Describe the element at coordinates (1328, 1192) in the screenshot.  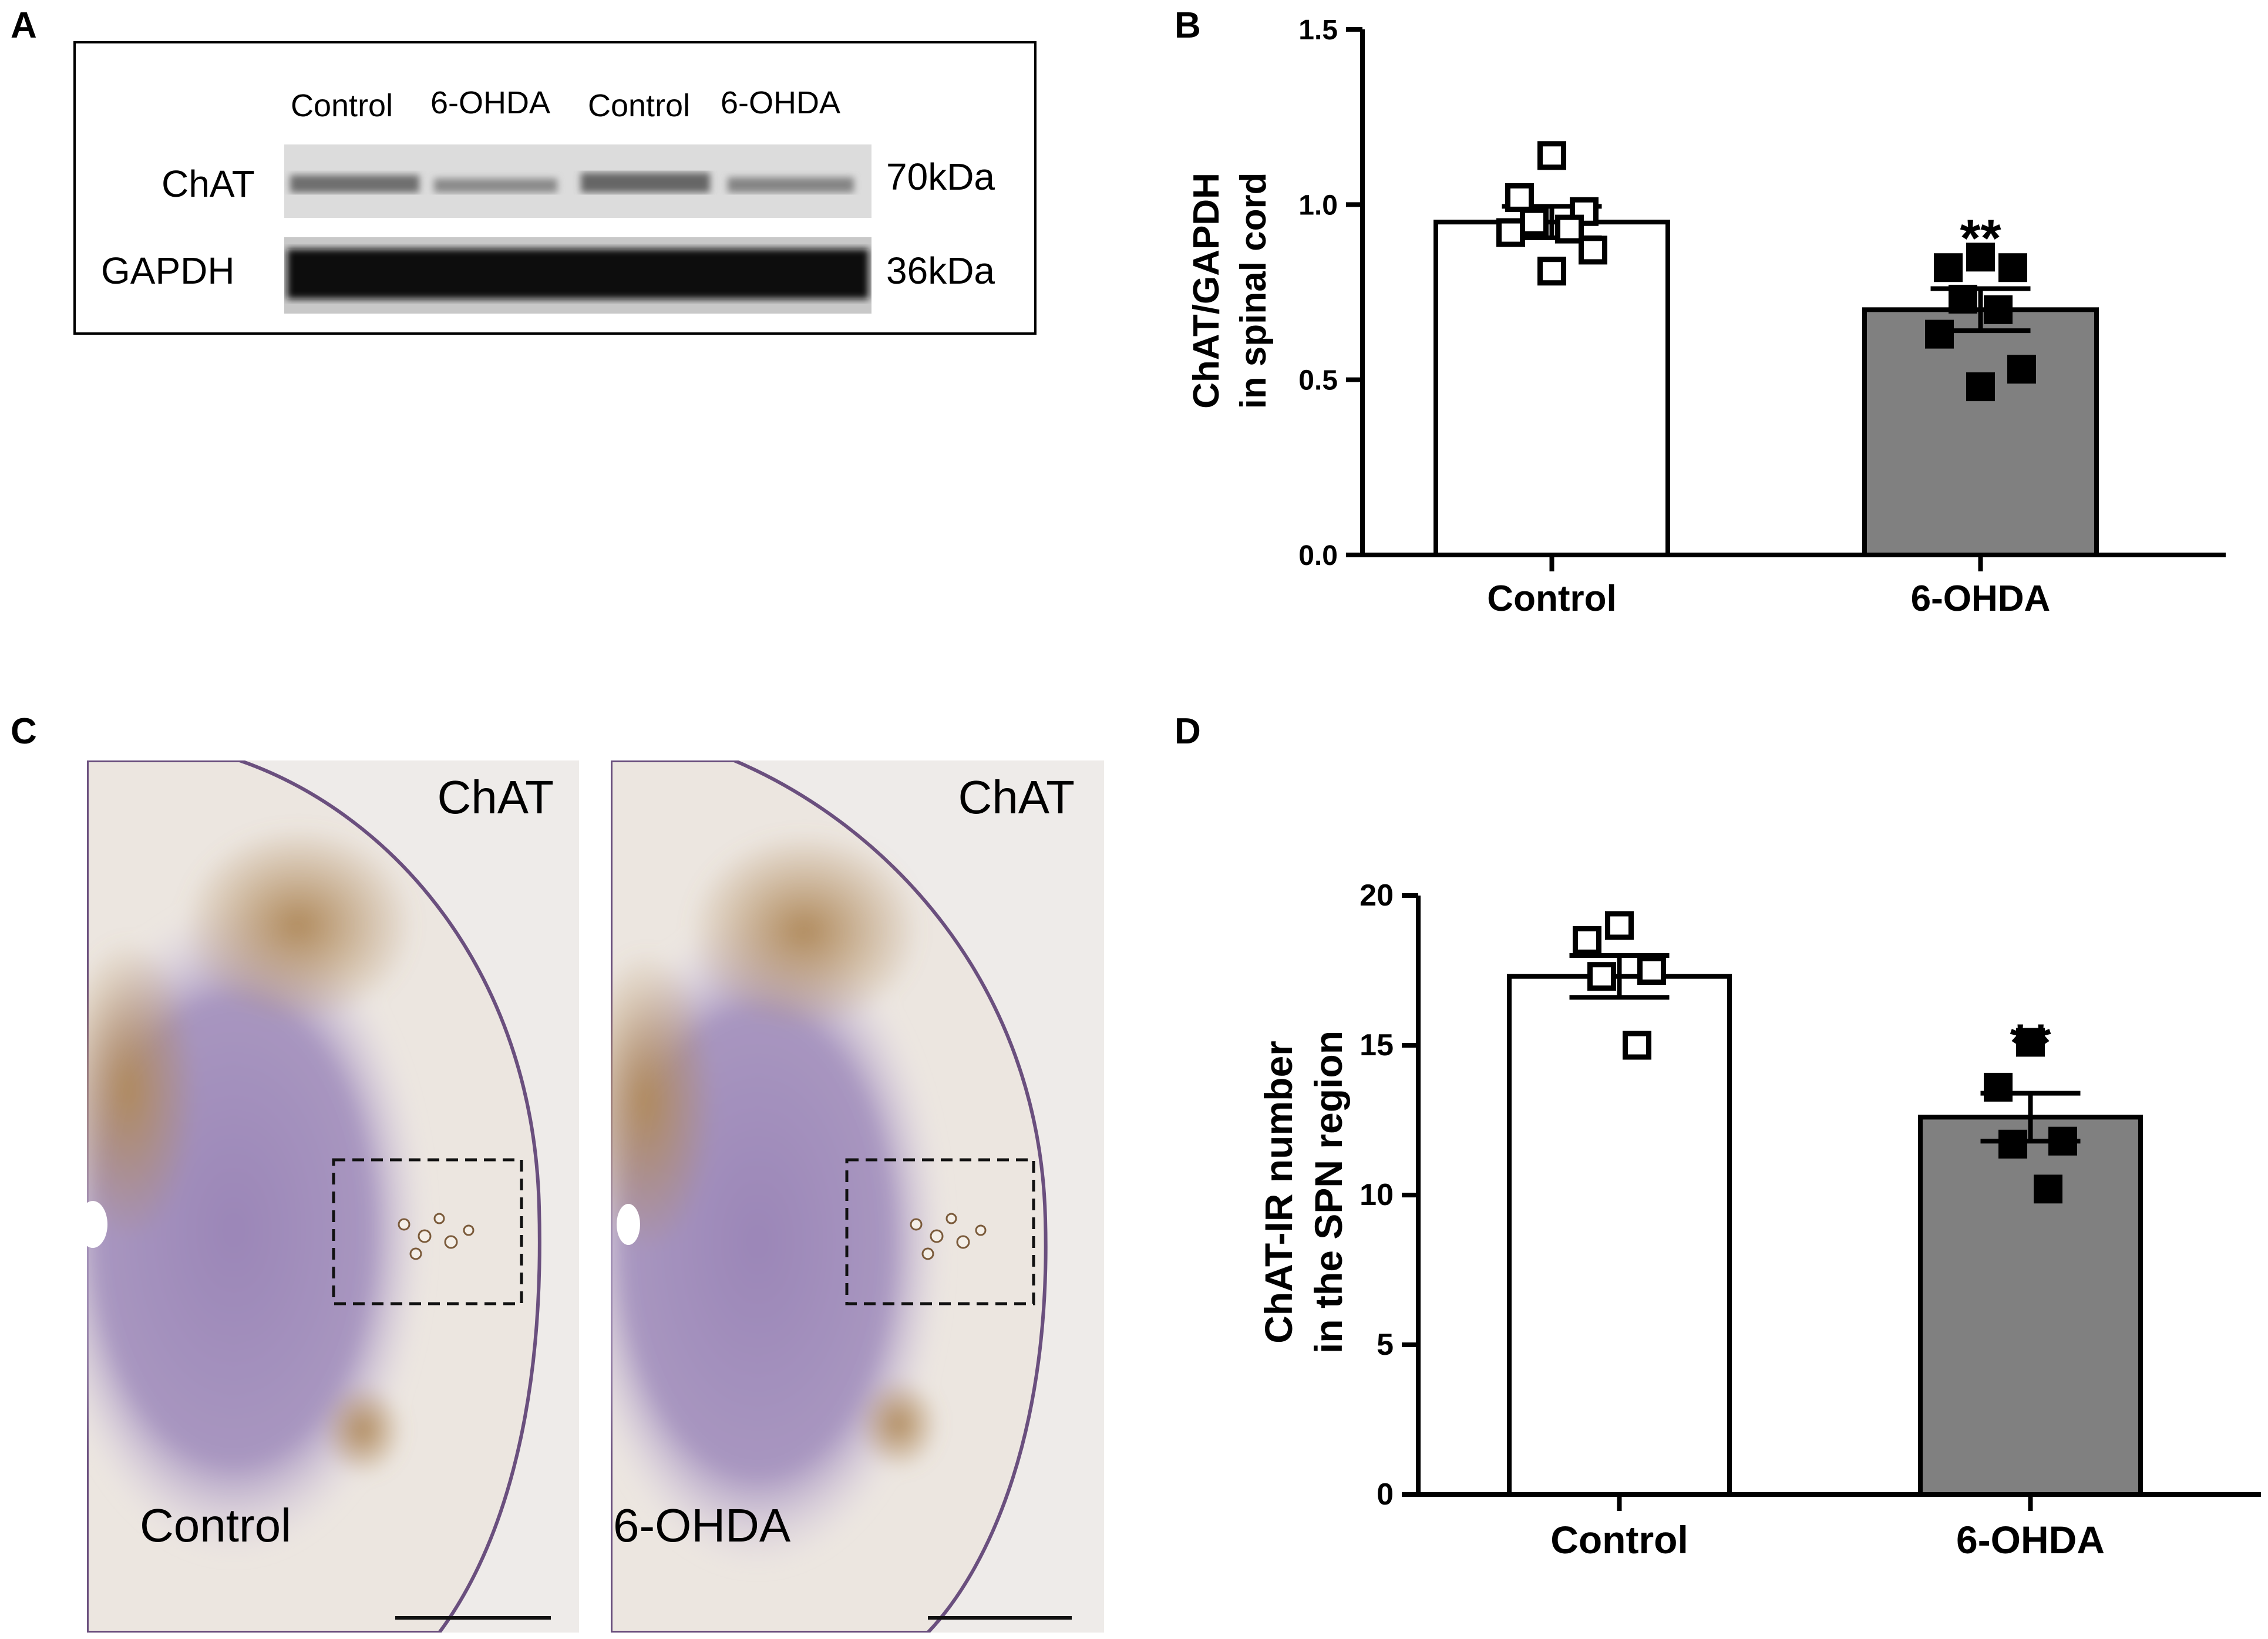
I see `y-axis-label: in the SPN region` at that location.